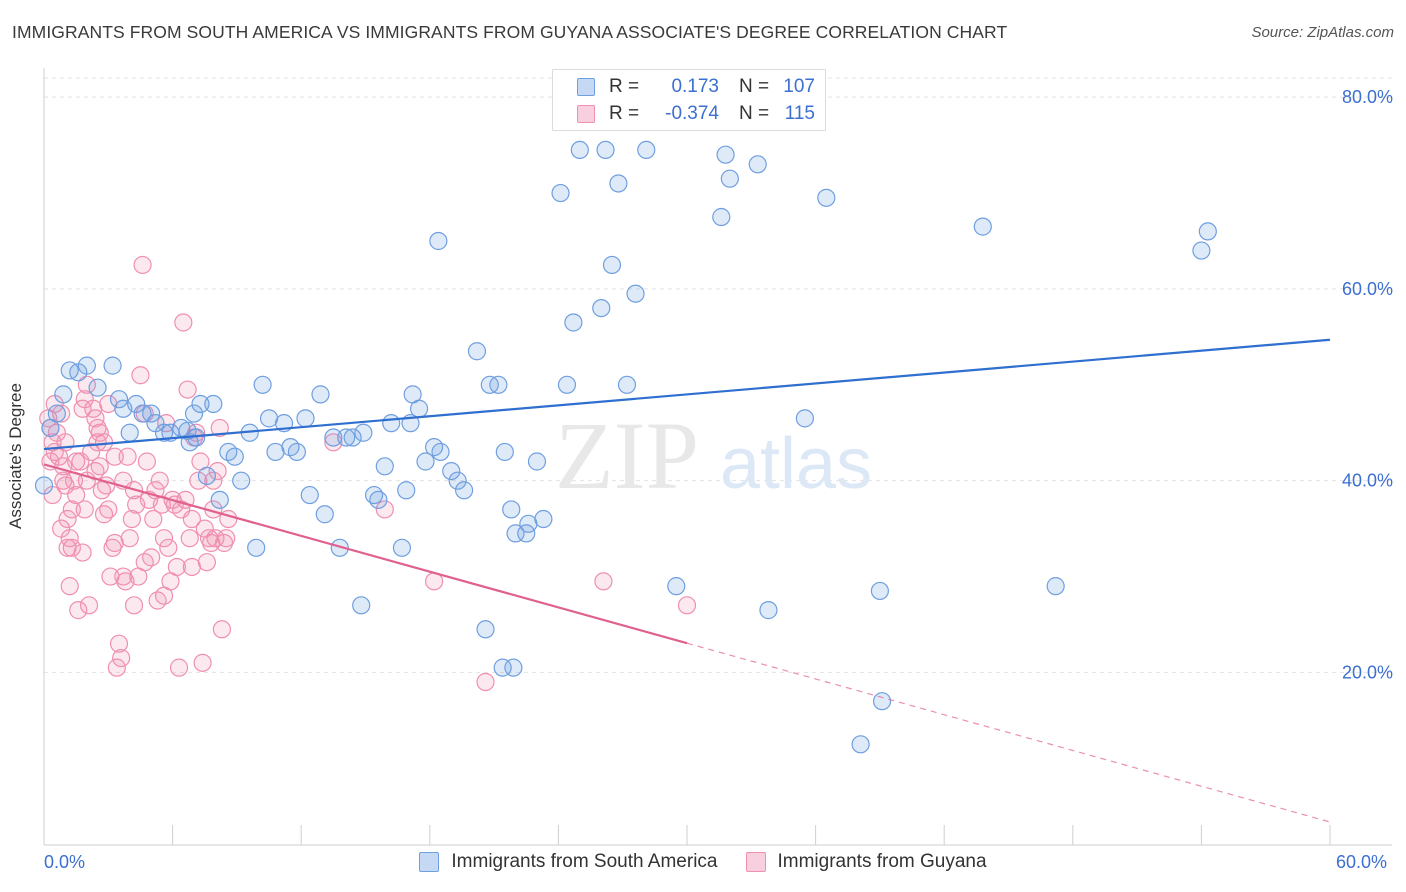 The height and width of the screenshot is (892, 1406). Describe the element at coordinates (65, 862) in the screenshot. I see `x-tick-label-min: 0.0%` at that location.